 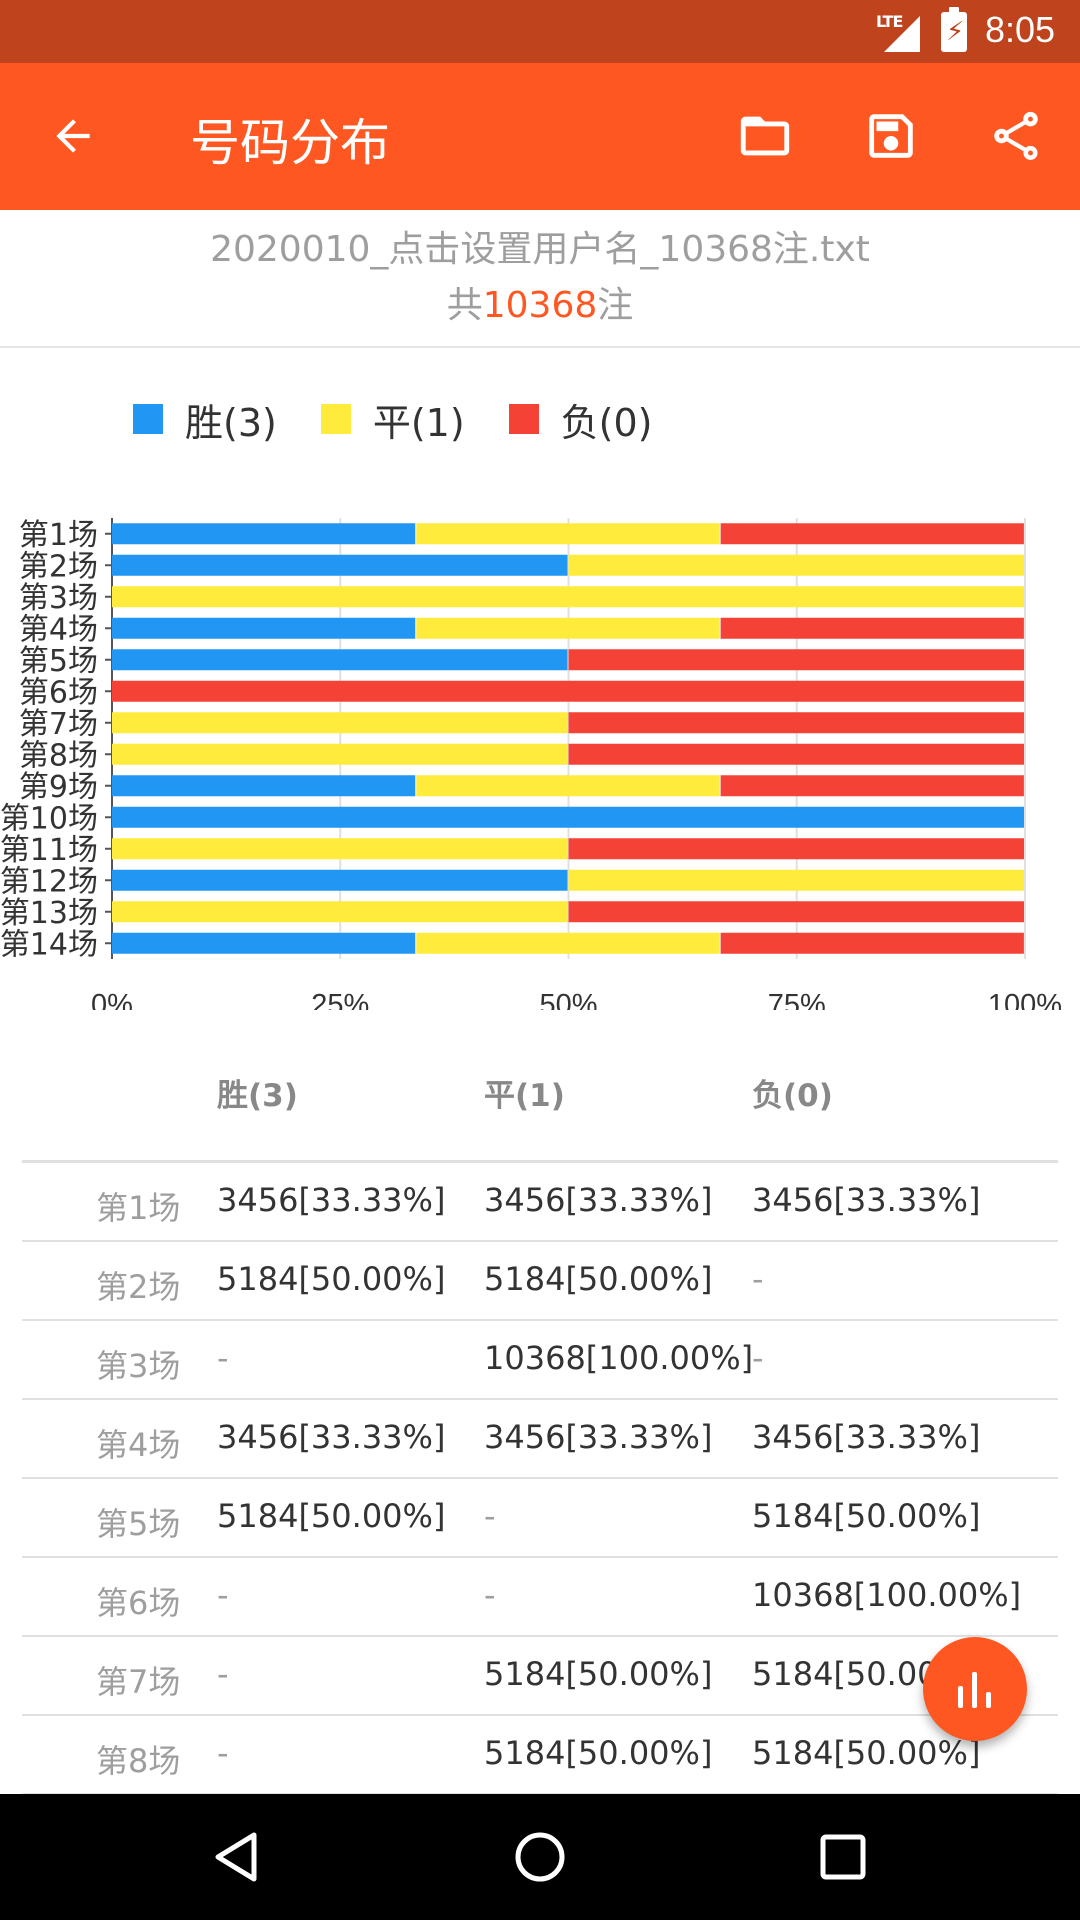 What do you see at coordinates (523, 419) in the screenshot?
I see `legend-swatch-loss` at bounding box center [523, 419].